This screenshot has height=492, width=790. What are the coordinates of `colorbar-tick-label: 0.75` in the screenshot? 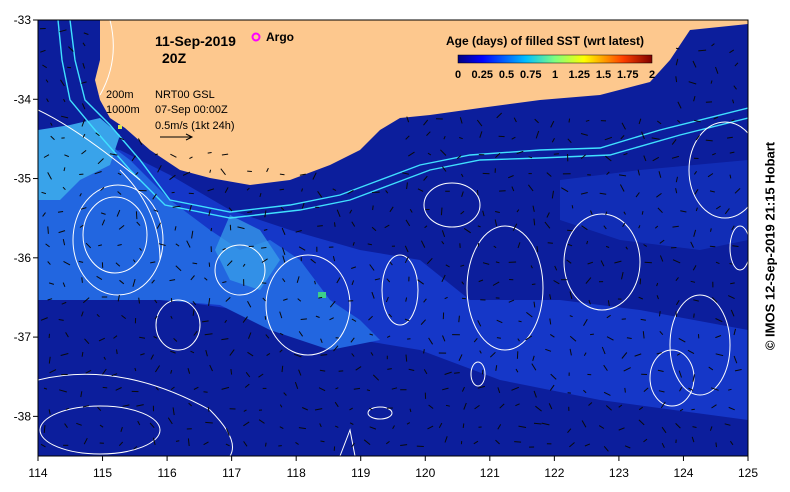 It's located at (530, 75).